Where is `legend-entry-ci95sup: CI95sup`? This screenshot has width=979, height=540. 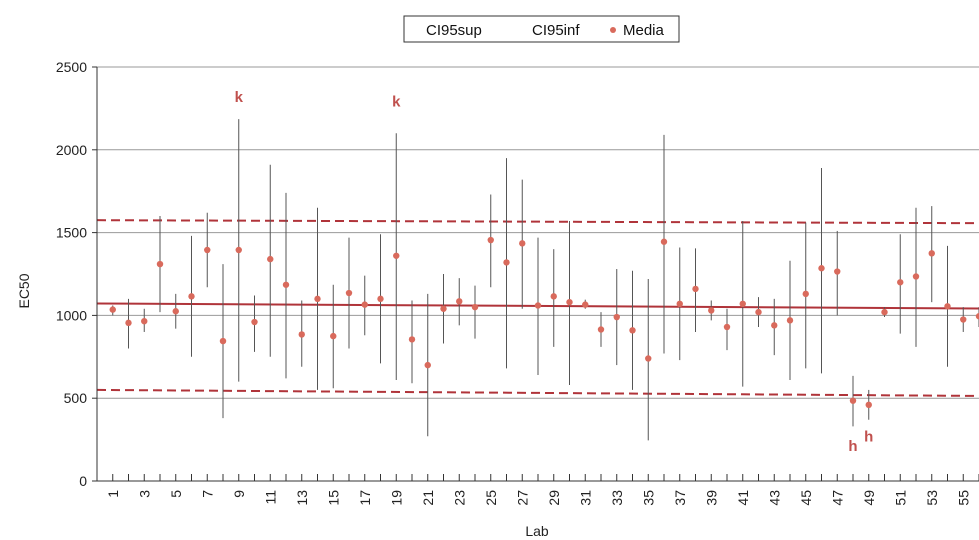
legend-entry-ci95sup: CI95sup is located at coordinates (454, 30).